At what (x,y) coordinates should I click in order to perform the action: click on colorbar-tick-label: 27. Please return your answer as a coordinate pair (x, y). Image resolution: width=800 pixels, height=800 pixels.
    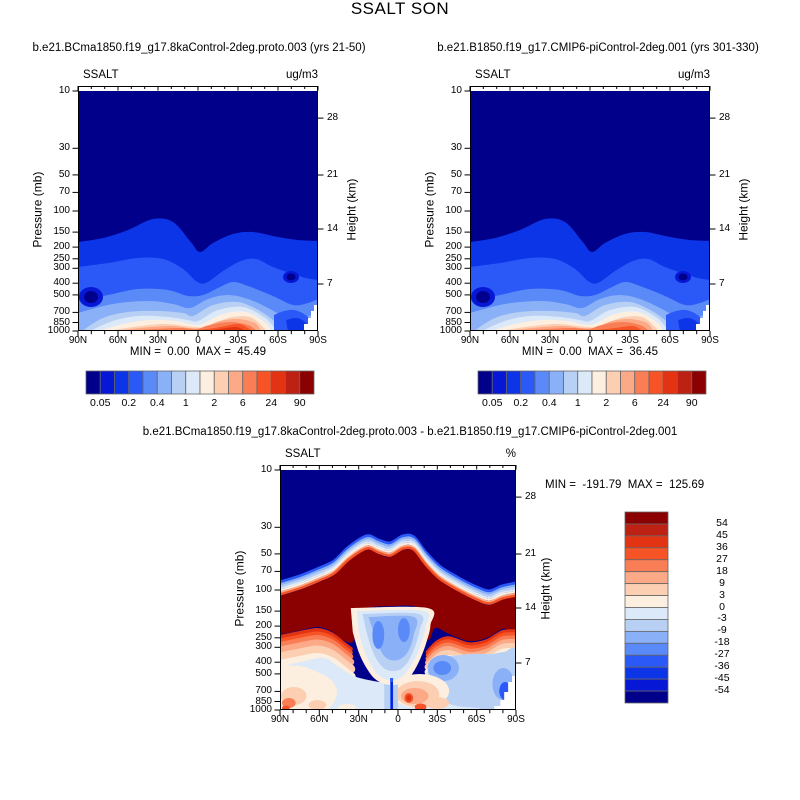
    Looking at the image, I should click on (722, 558).